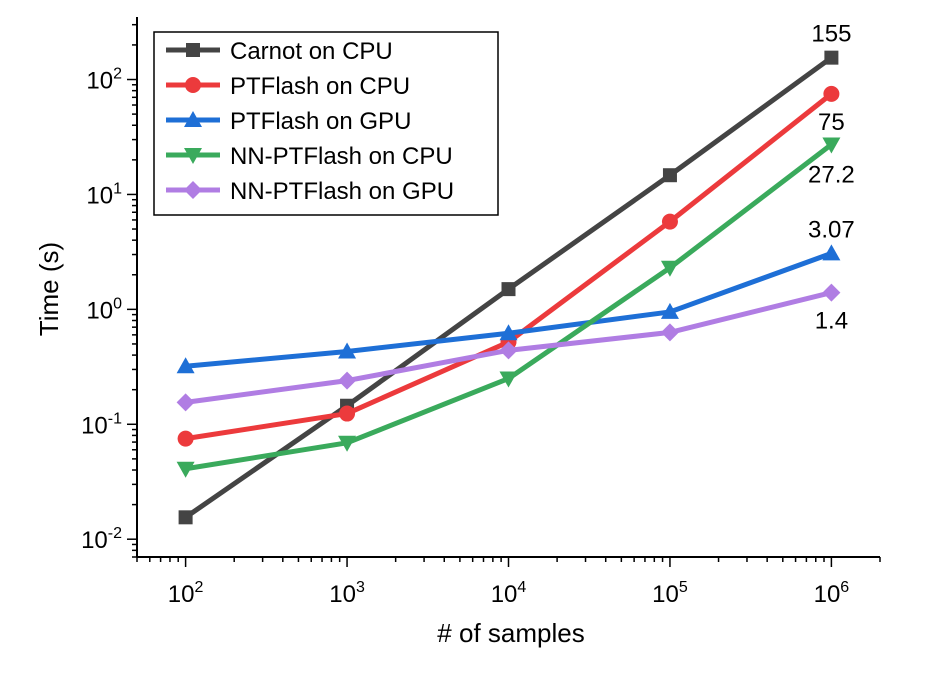 Image resolution: width=926 pixels, height=678 pixels. What do you see at coordinates (342, 191) in the screenshot?
I see `legend-label: NN-PTFlash on GPU` at bounding box center [342, 191].